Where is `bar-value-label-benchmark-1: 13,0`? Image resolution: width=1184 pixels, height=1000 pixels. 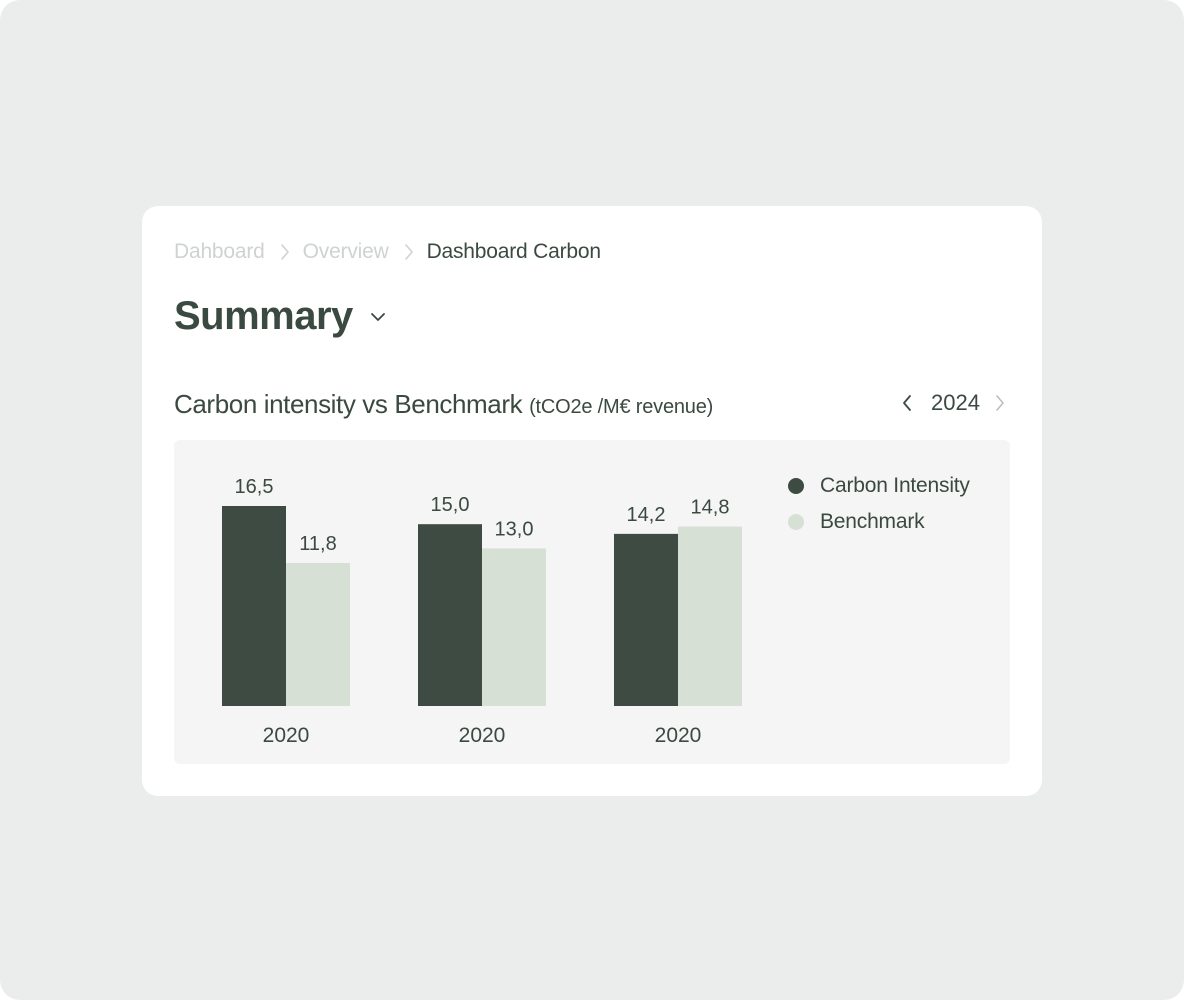
bar-value-label-benchmark-1: 13,0 is located at coordinates (514, 529).